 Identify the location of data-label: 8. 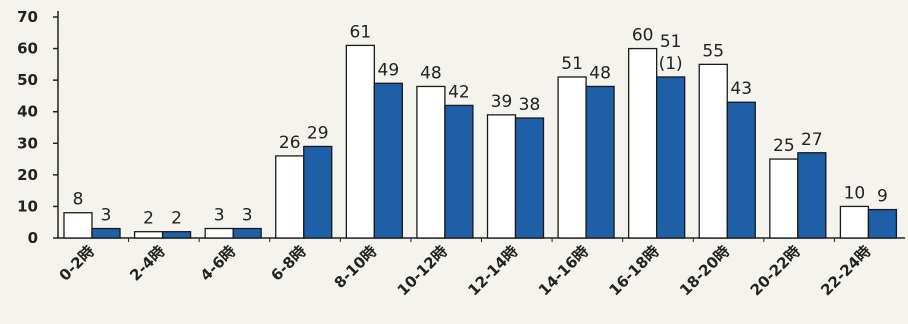
(78, 200).